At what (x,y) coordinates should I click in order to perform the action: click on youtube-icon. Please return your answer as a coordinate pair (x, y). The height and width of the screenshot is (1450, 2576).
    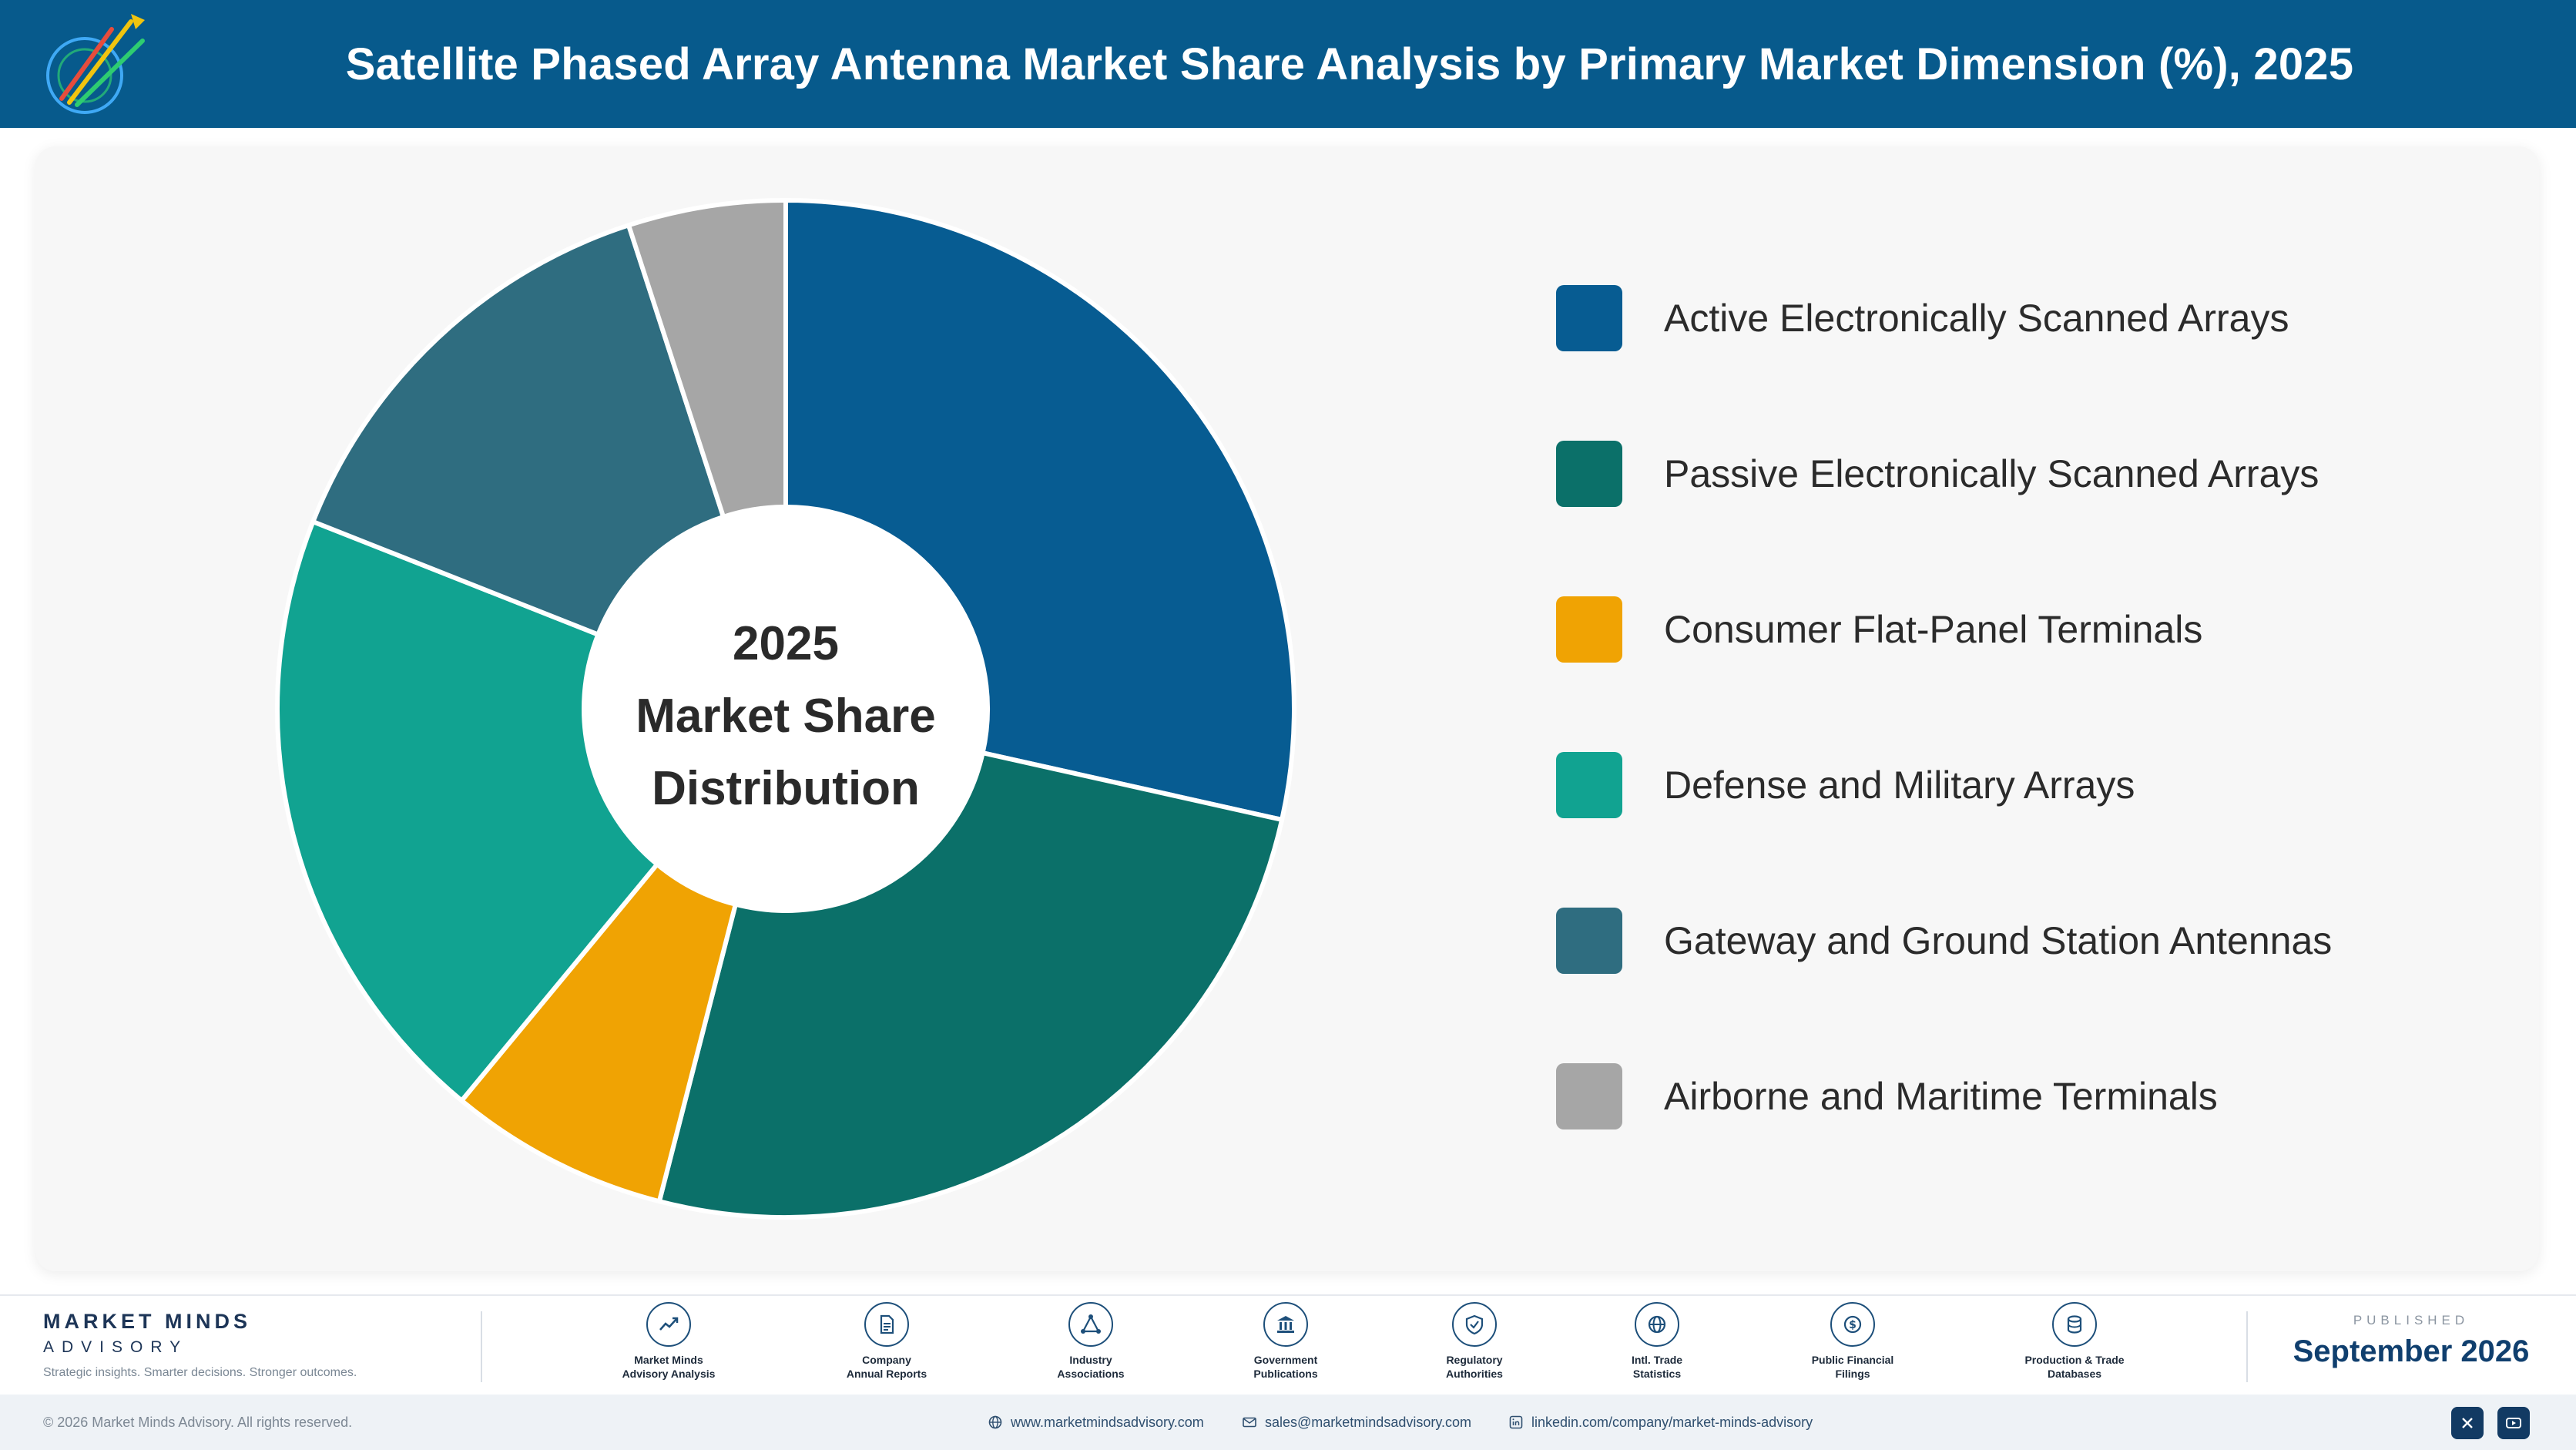
    Looking at the image, I should click on (2513, 1423).